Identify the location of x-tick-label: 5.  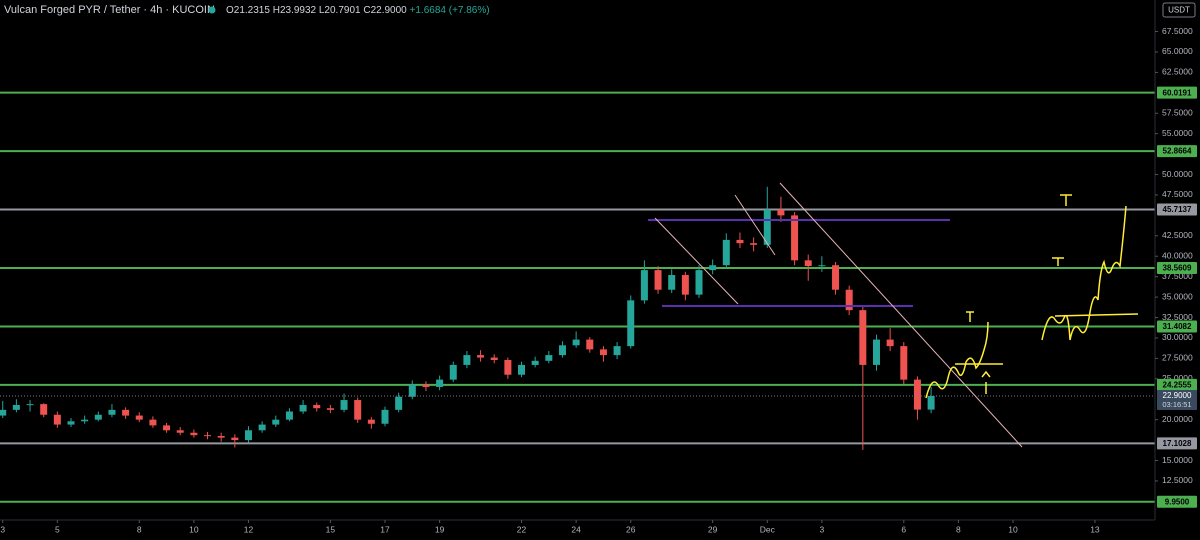
(57, 529).